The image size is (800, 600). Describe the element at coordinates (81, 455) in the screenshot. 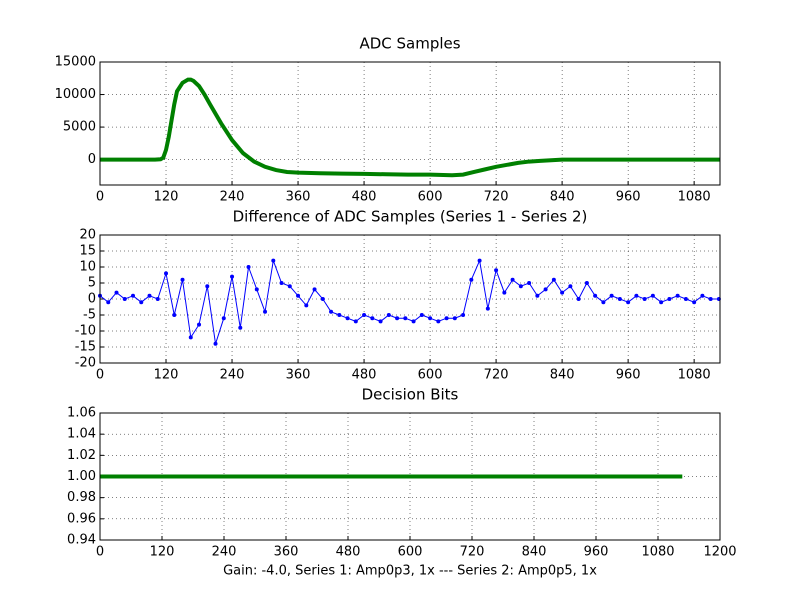

I see `y-tick-label: 1.02` at that location.